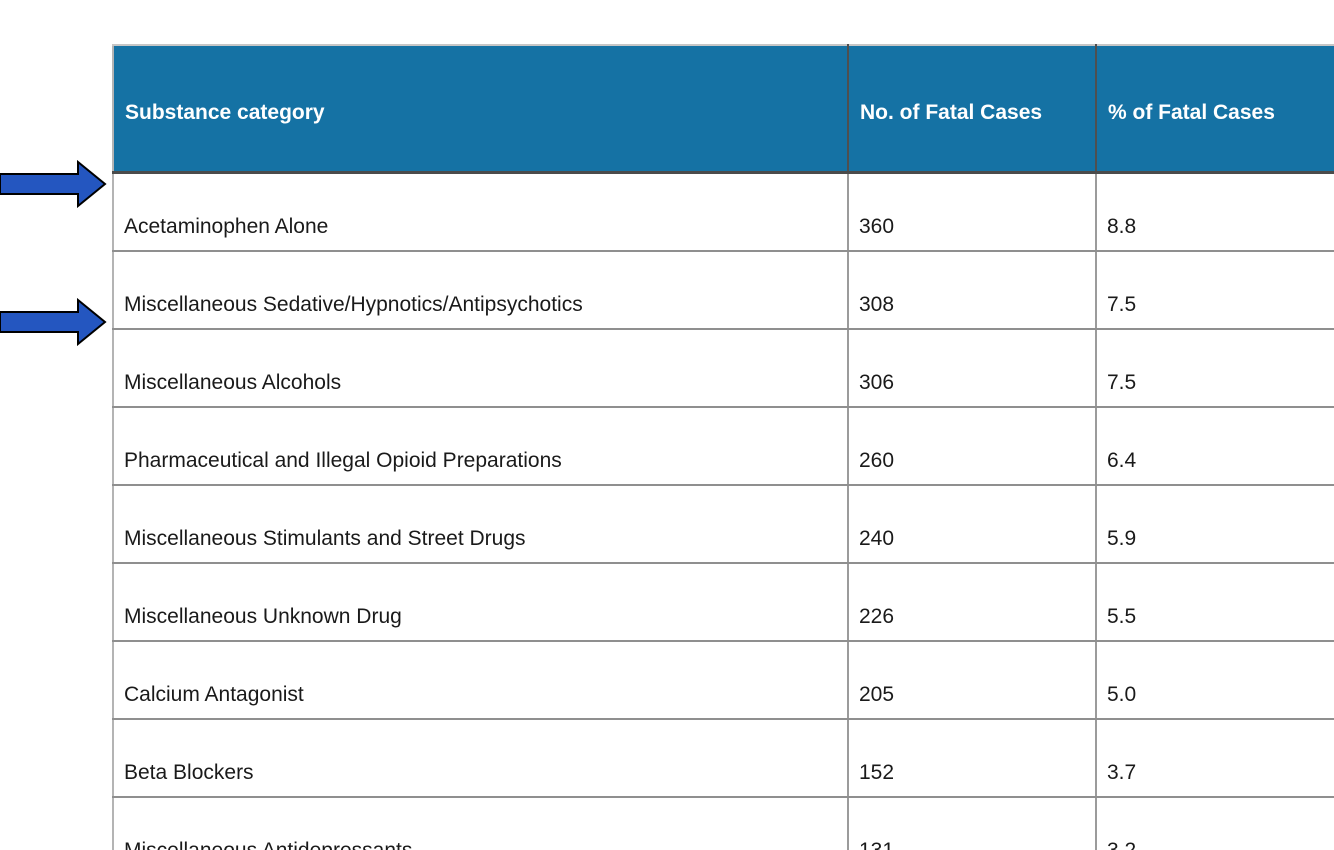 The width and height of the screenshot is (1334, 850). I want to click on fatal-cases-pct-cell: 3.2, so click(1214, 823).